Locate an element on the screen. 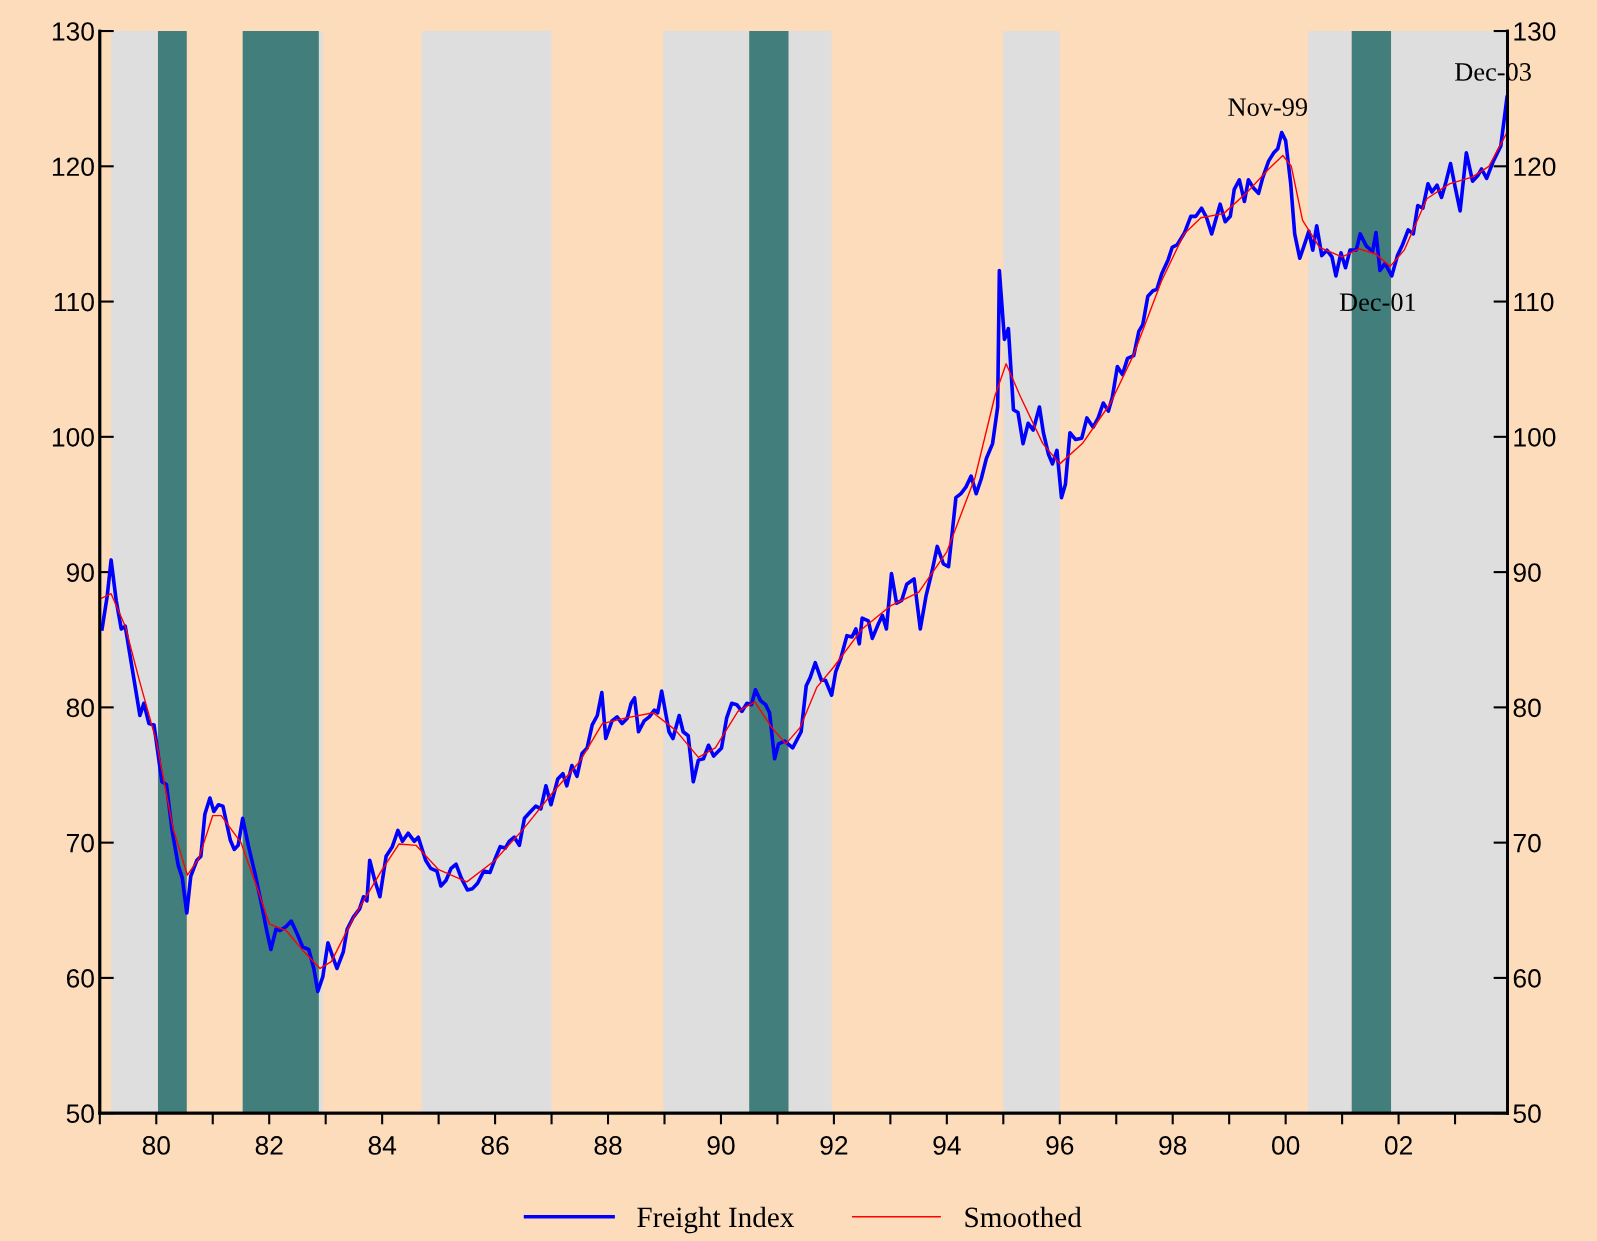  x-tick-label: 96 is located at coordinates (1060, 1145).